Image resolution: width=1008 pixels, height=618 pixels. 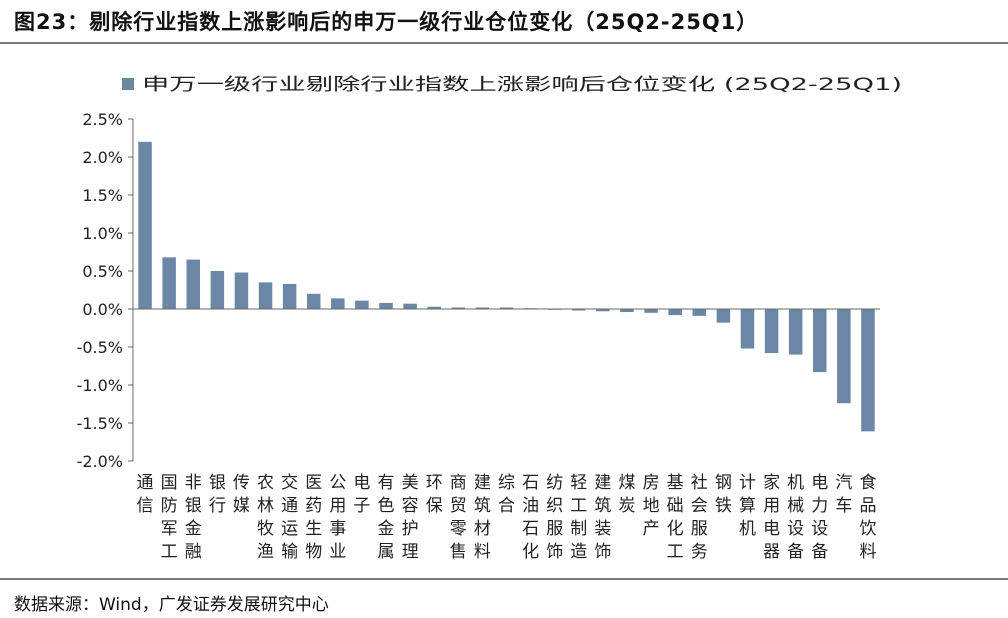 I want to click on x-tick-label: 基础化工, so click(x=675, y=517).